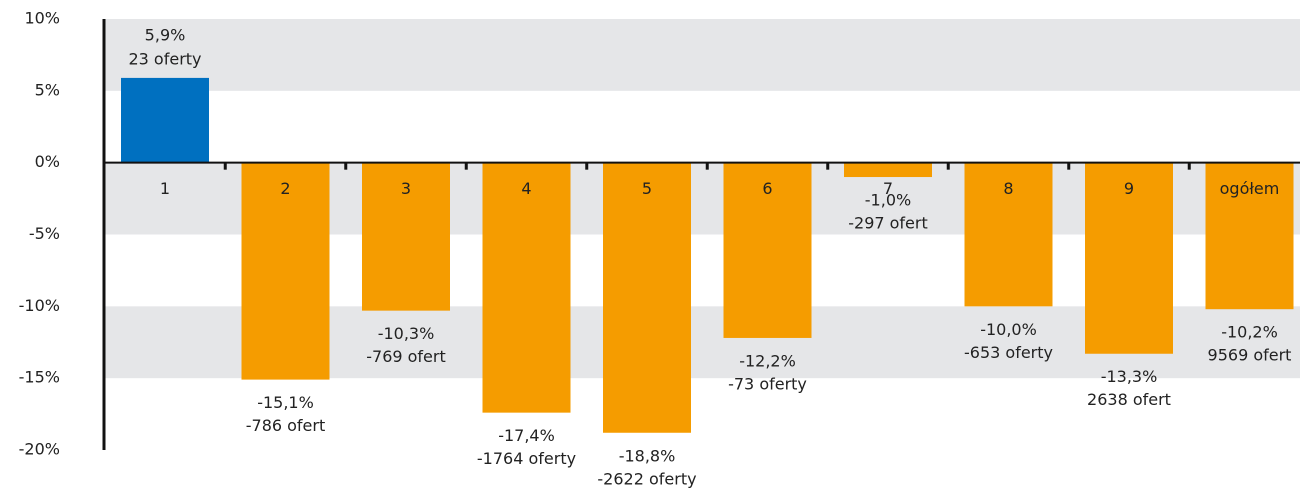 This screenshot has width=1300, height=492. What do you see at coordinates (646, 478) in the screenshot?
I see `offer-label: -2622 oferty` at bounding box center [646, 478].